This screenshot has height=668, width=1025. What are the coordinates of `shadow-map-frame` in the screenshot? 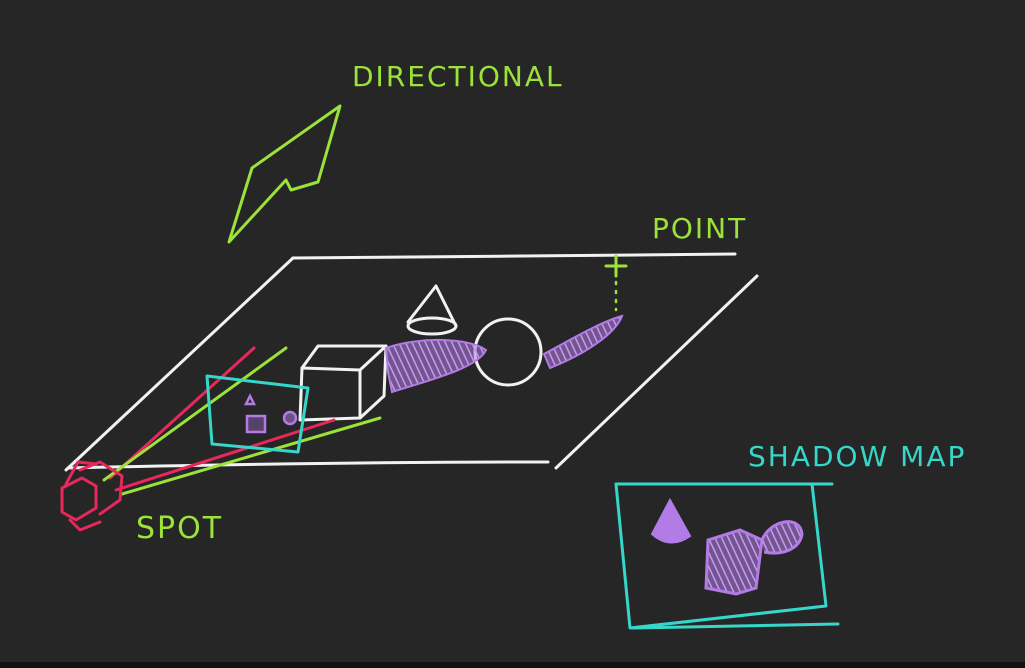 It's located at (721, 556).